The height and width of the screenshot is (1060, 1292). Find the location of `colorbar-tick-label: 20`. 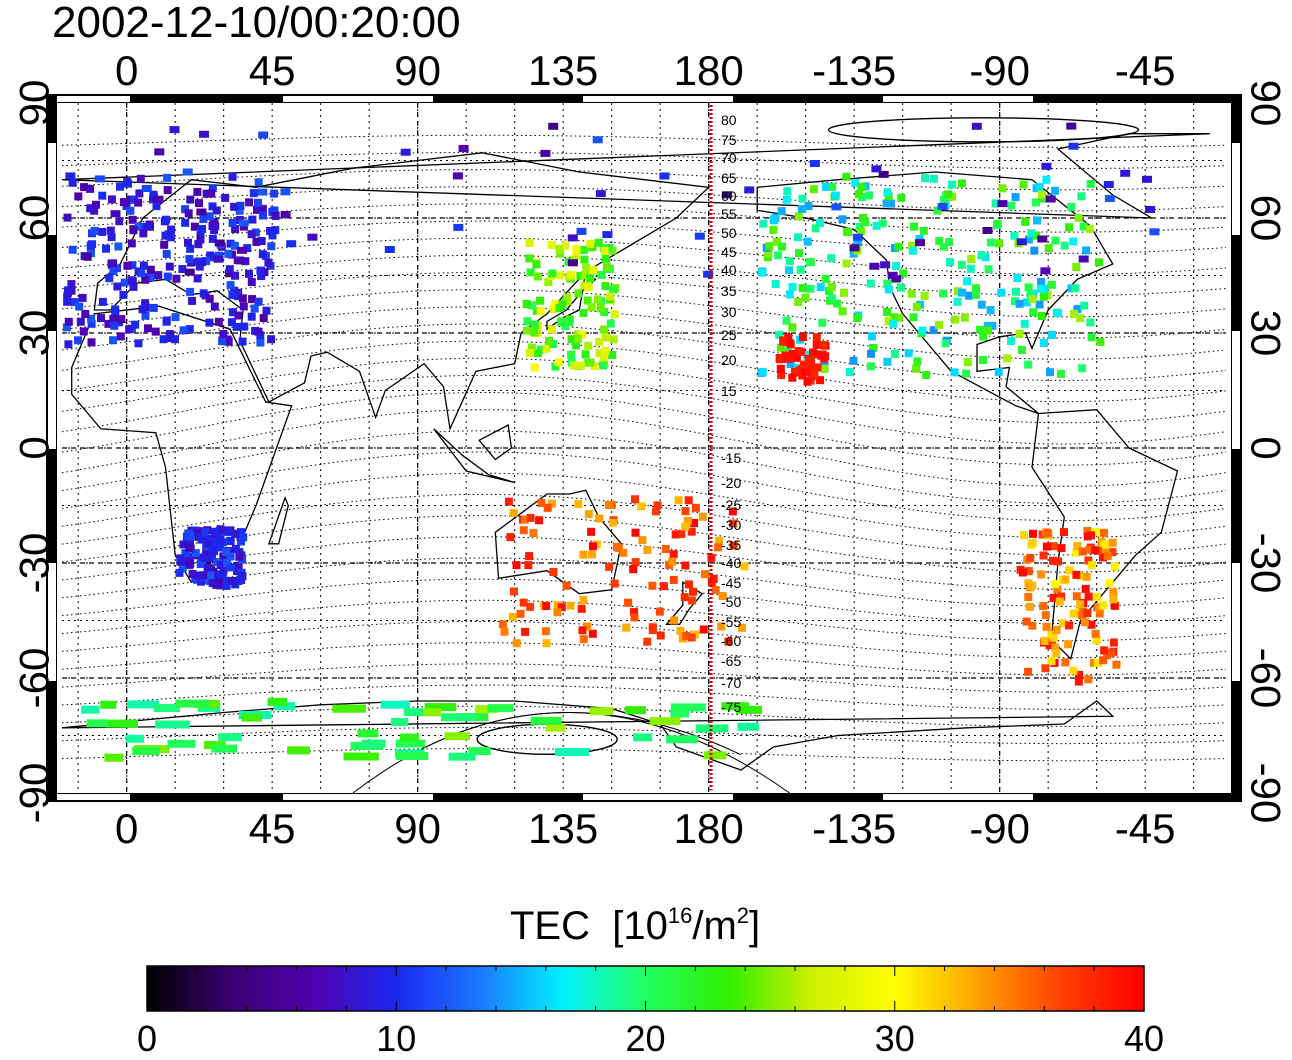

colorbar-tick-label: 20 is located at coordinates (645, 1038).